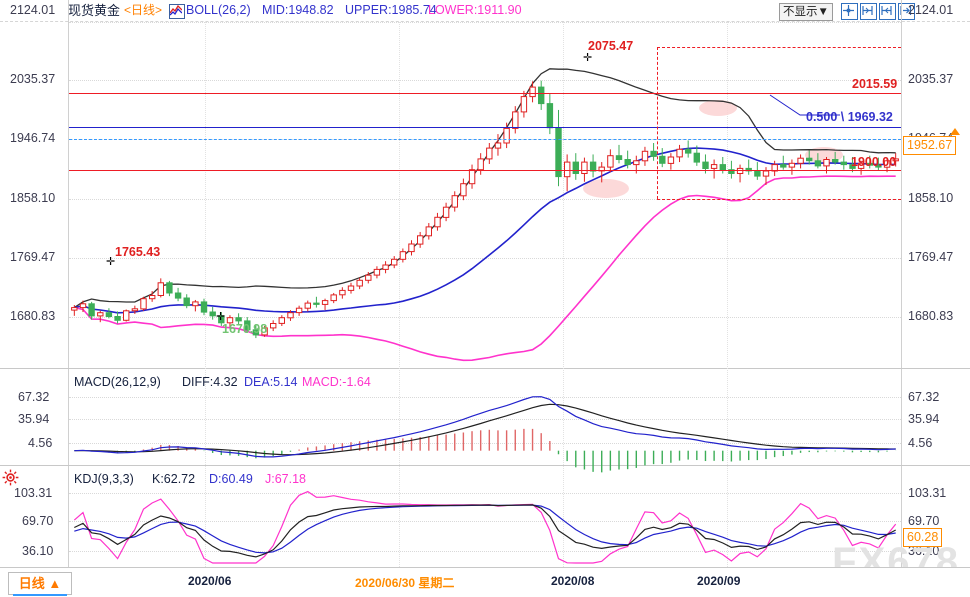  What do you see at coordinates (218, 10) in the screenshot?
I see `boll-label: BOLL(26,2)` at bounding box center [218, 10].